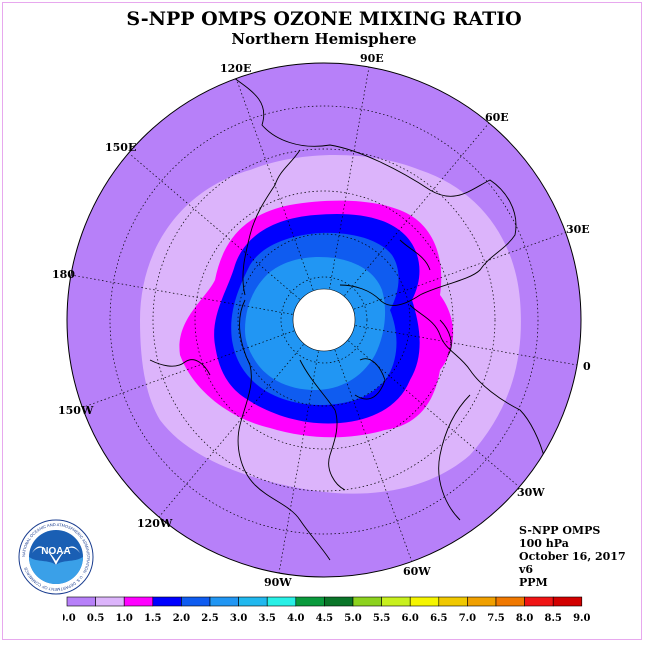 Image resolution: width=648 pixels, height=648 pixels. What do you see at coordinates (295, 618) in the screenshot?
I see `colorbar-tick-label: 4.0` at bounding box center [295, 618].